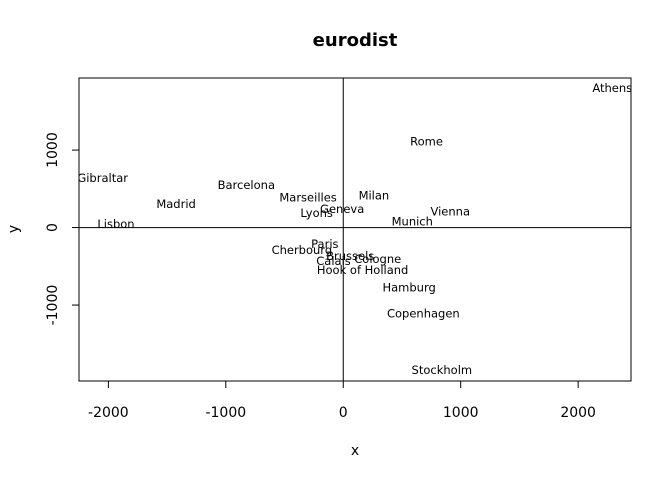 This screenshot has height=480, width=672. Describe the element at coordinates (355, 451) in the screenshot. I see `x-axis-label: x` at that location.